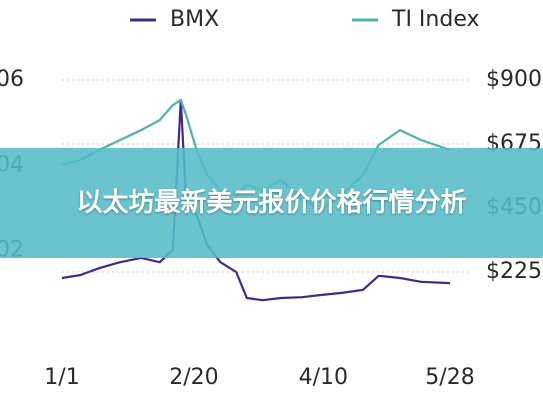 This screenshot has width=543, height=408. Describe the element at coordinates (514, 271) in the screenshot. I see `y2-tick-label: $225` at that location.